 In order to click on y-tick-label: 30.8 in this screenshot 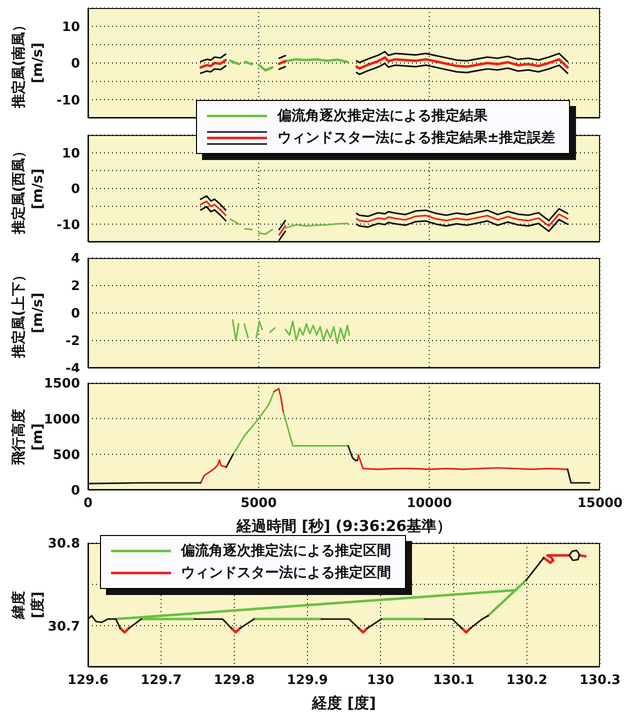, I will do `click(64, 544)`.